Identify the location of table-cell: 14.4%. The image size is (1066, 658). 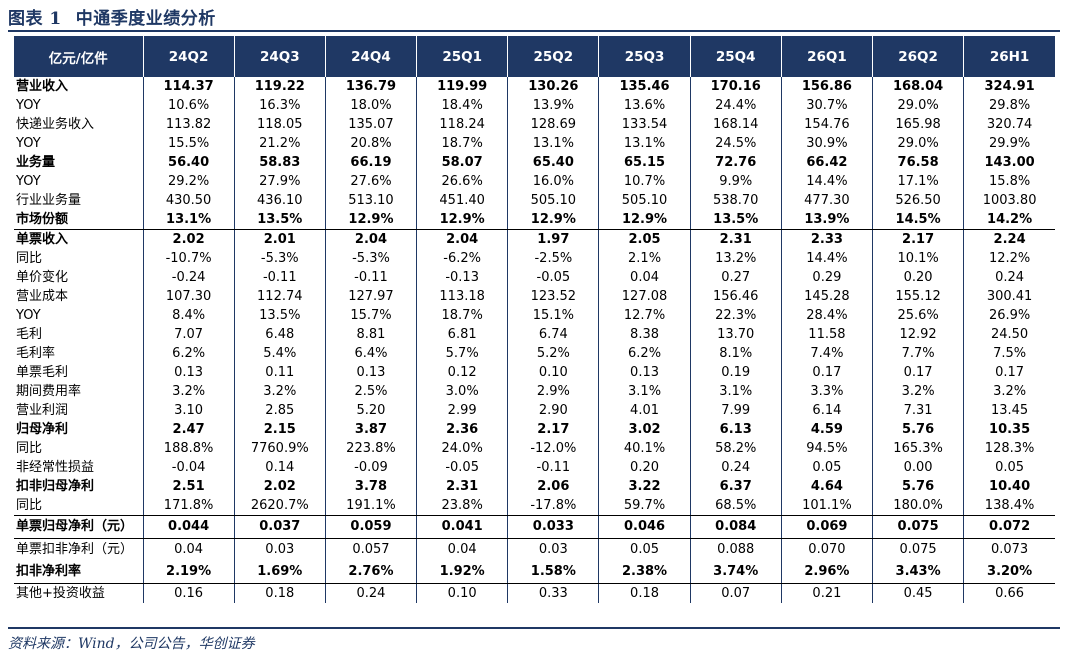
(826, 181).